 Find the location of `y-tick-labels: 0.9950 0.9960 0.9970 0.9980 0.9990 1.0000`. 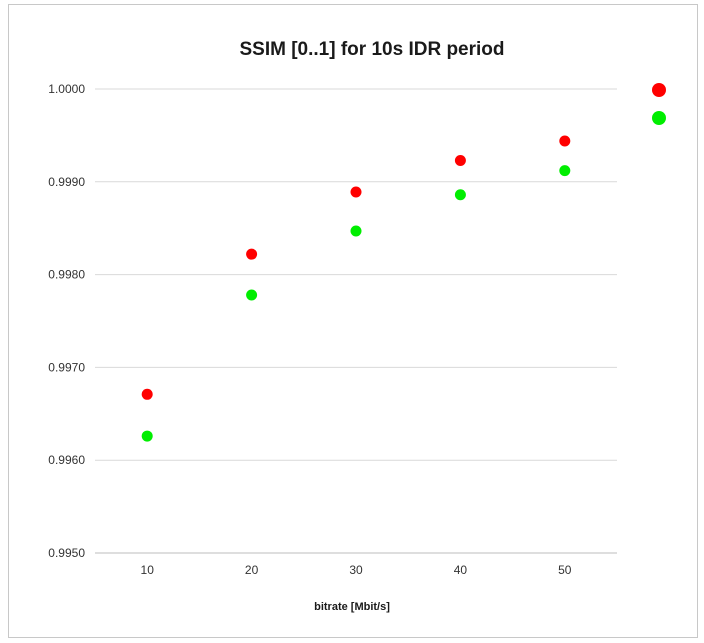

y-tick-labels: 0.9950 0.9960 0.9970 0.9980 0.9990 1.0000 is located at coordinates (66, 321).